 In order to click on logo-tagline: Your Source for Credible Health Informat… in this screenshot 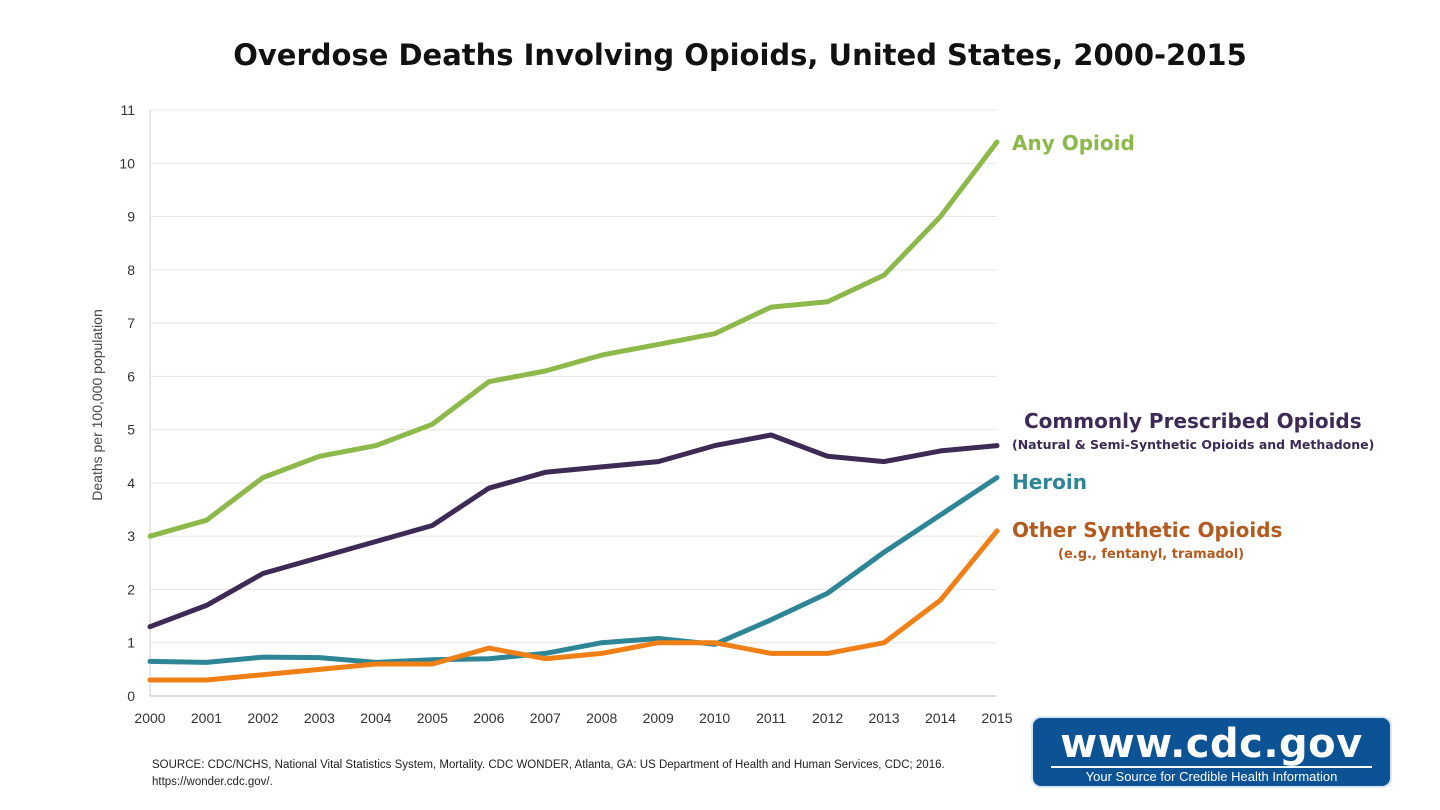, I will do `click(1211, 776)`.